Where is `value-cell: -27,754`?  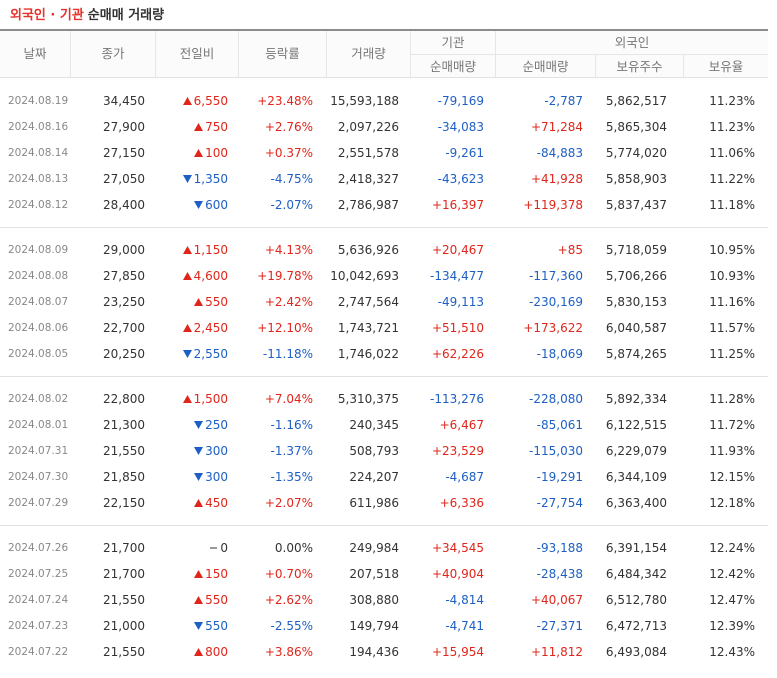 value-cell: -27,754 is located at coordinates (559, 503).